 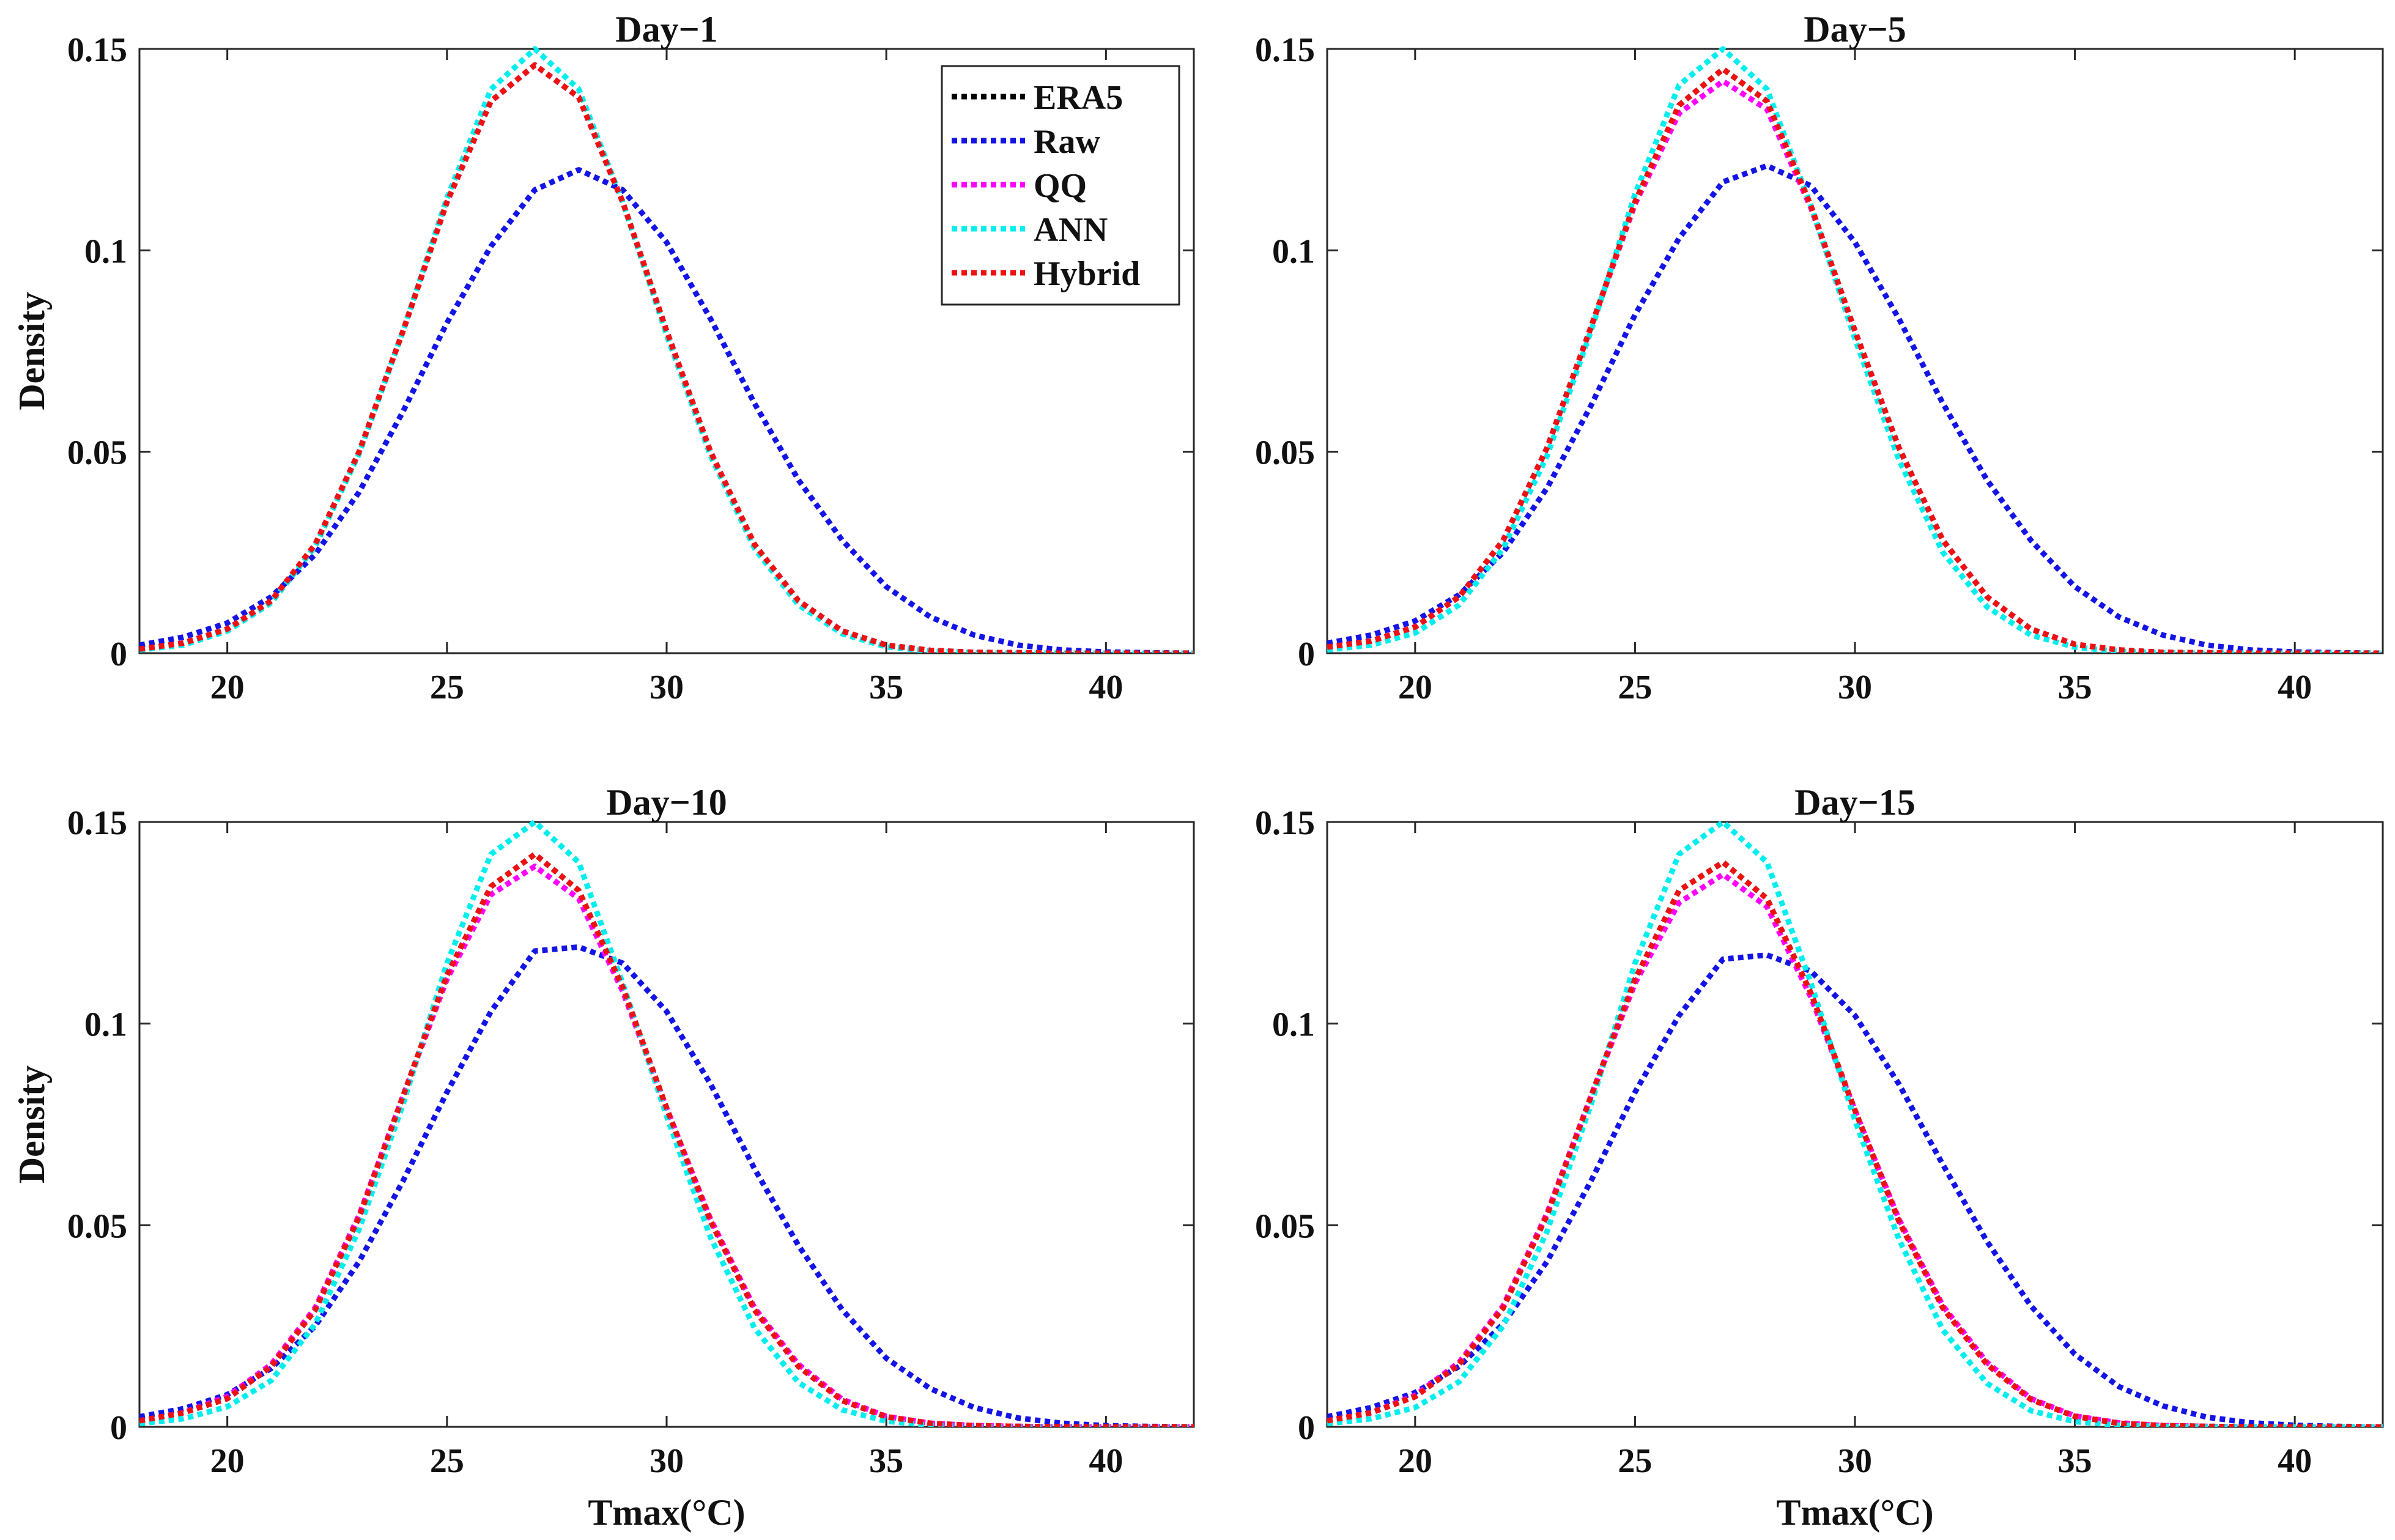 What do you see at coordinates (1855, 802) in the screenshot?
I see `chart-title: Day−15` at bounding box center [1855, 802].